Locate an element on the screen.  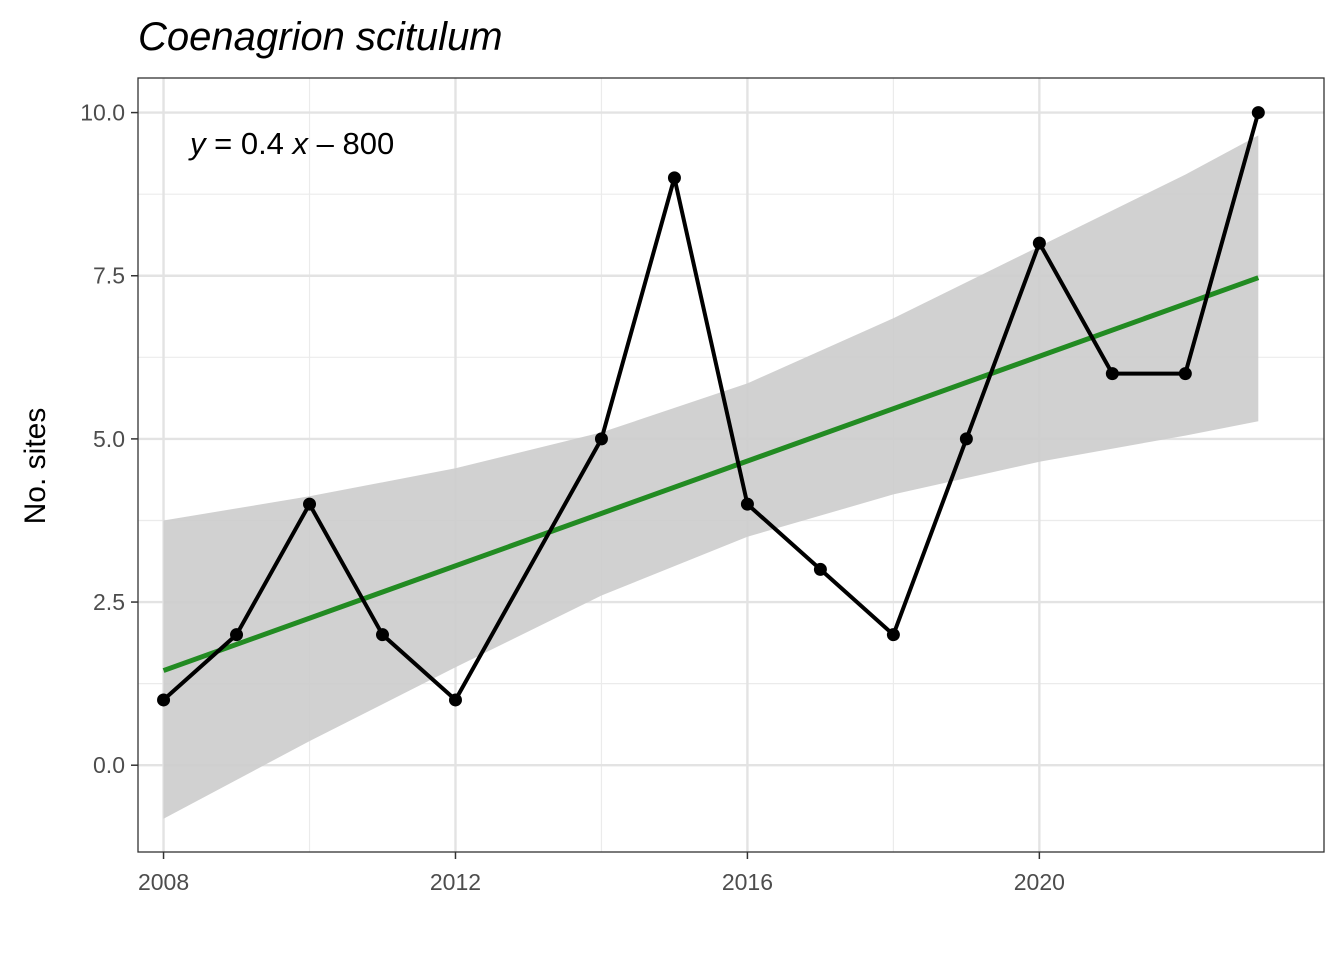
equation-intercept: – 800 is located at coordinates (351, 143).